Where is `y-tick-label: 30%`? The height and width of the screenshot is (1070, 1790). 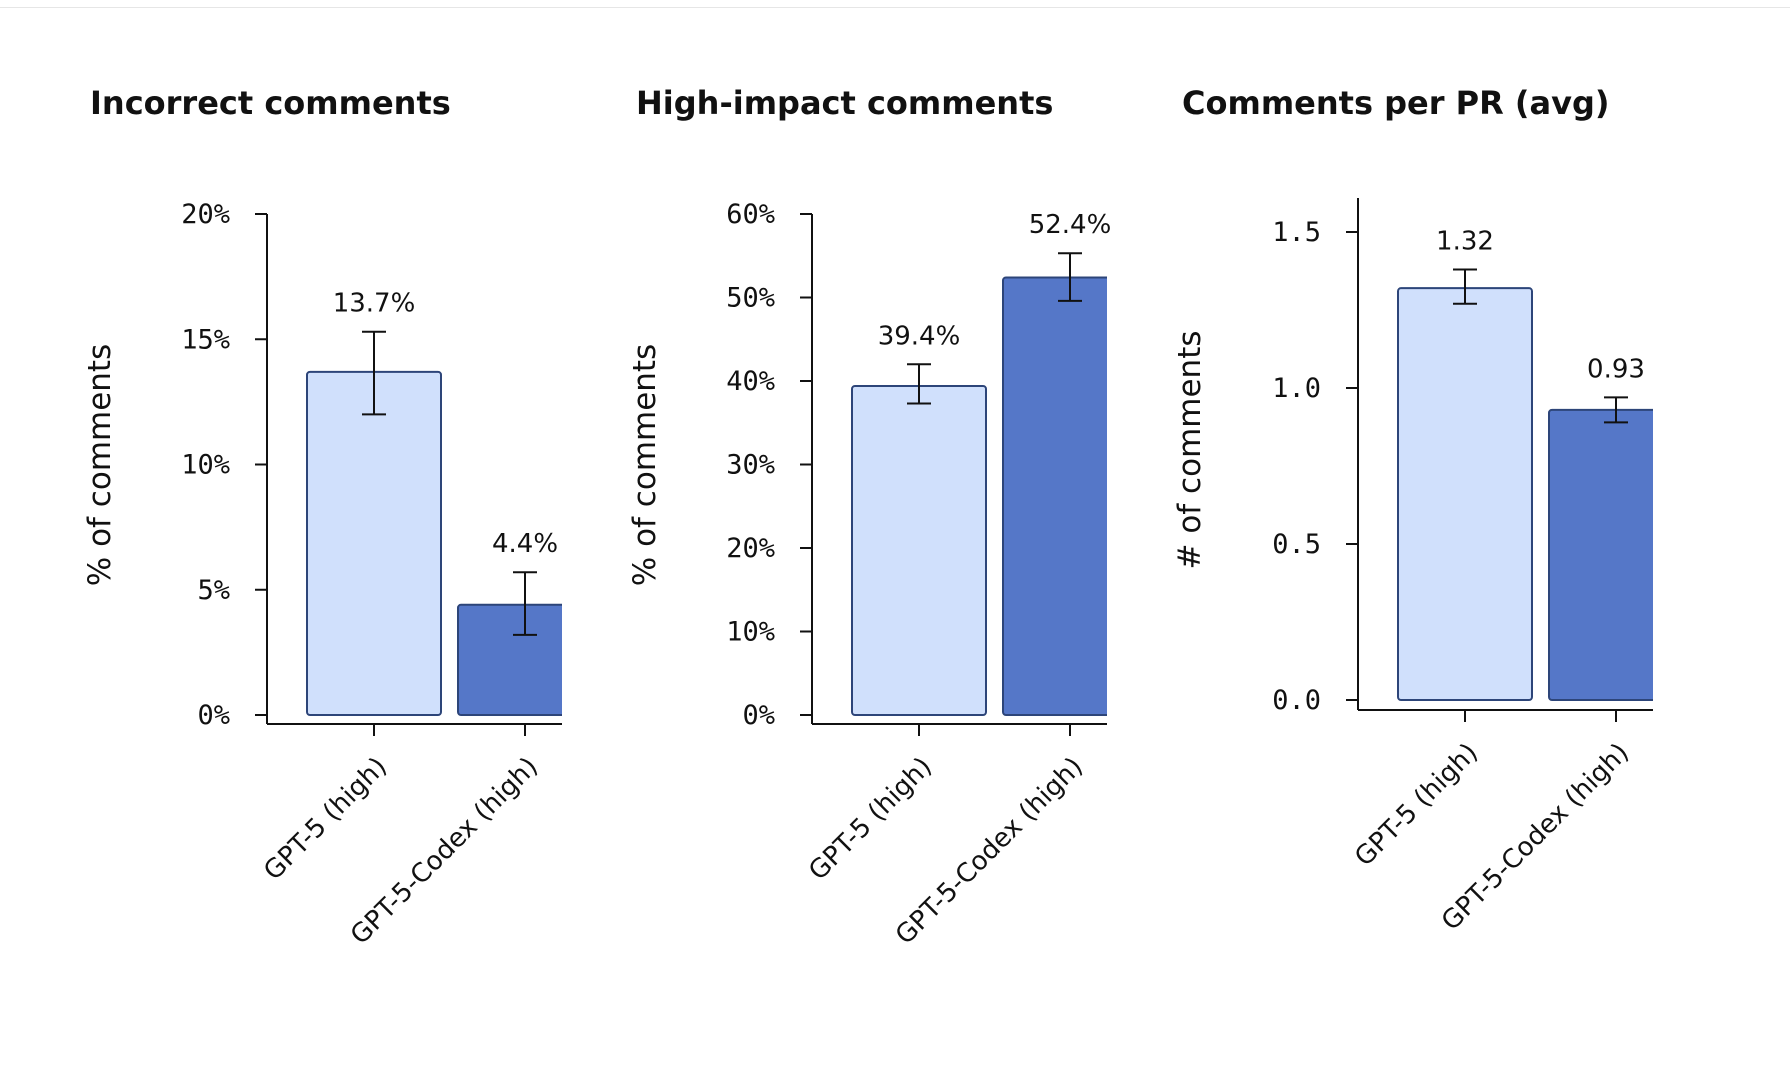 y-tick-label: 30% is located at coordinates (750, 465).